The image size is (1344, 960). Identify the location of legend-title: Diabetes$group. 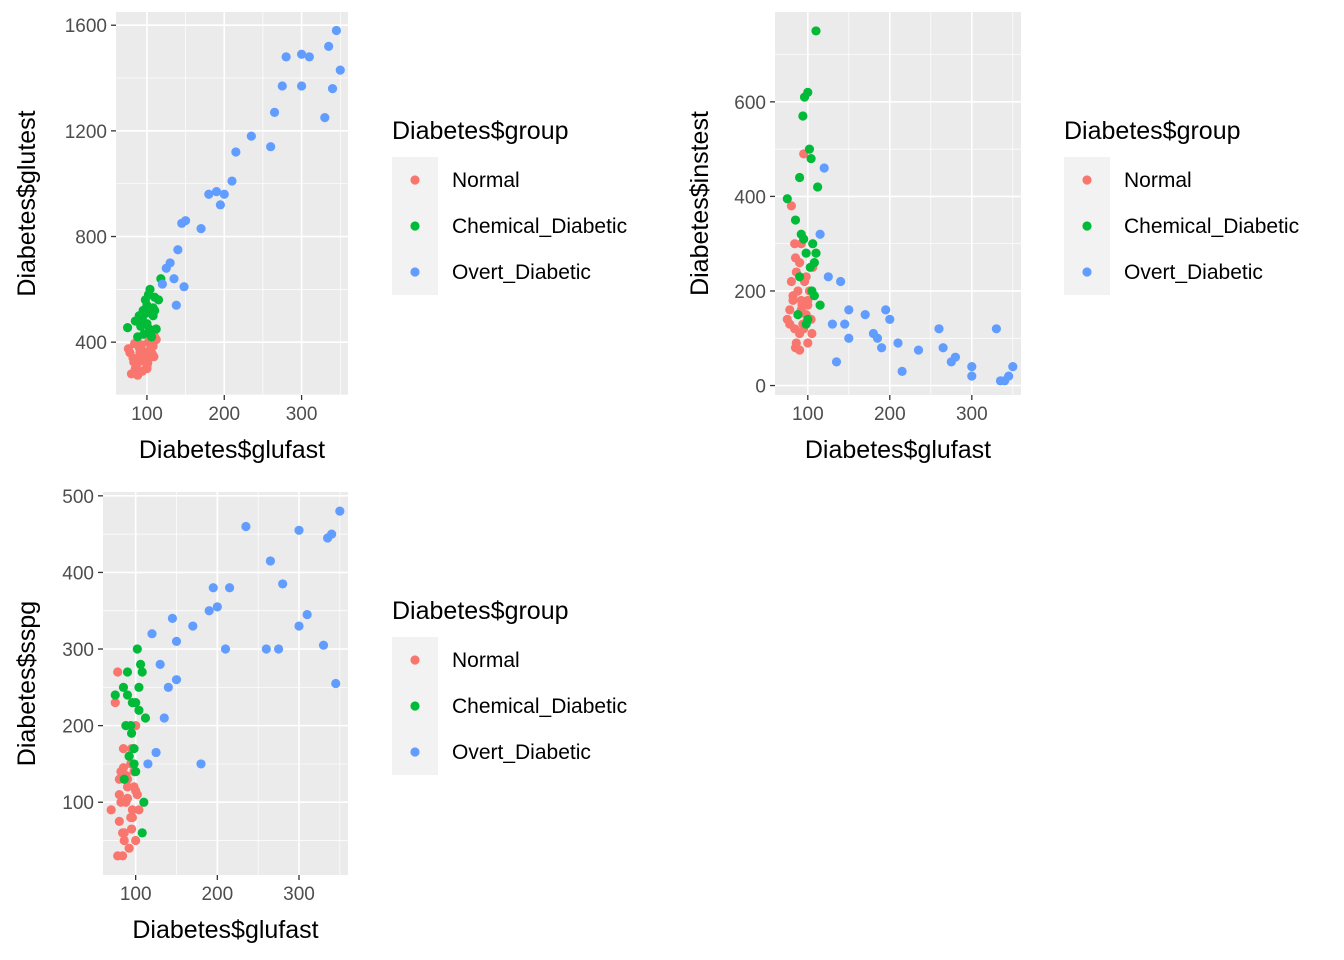
(480, 131).